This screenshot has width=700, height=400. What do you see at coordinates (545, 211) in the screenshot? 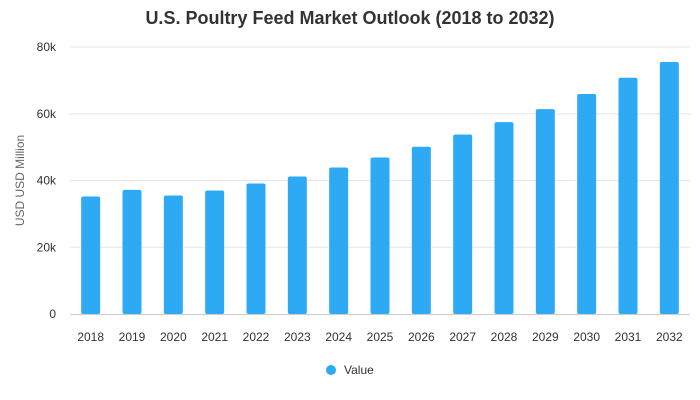
I see `bar-2029` at bounding box center [545, 211].